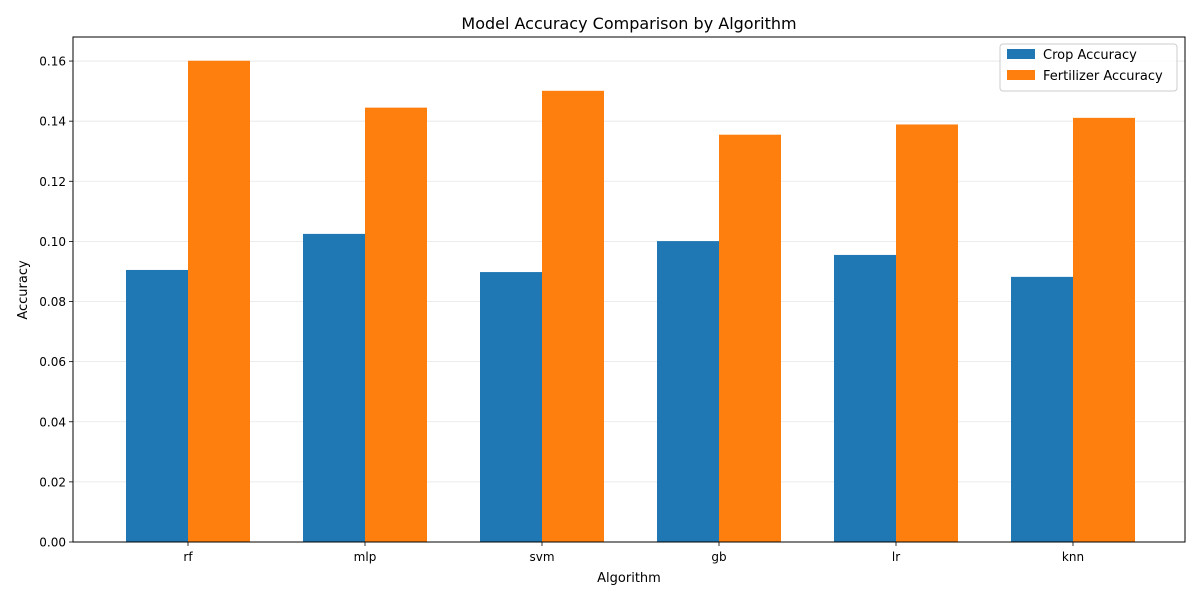  I want to click on legend-label-crop: Crop Accuracy, so click(1090, 55).